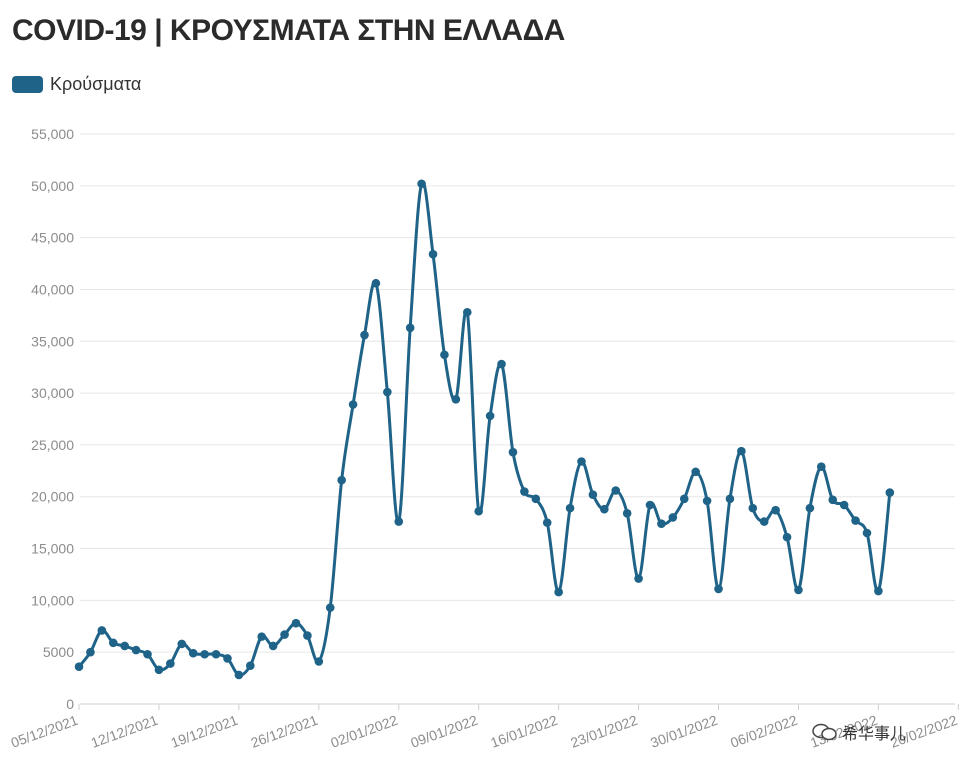 The height and width of the screenshot is (776, 969). Describe the element at coordinates (524, 731) in the screenshot. I see `x-tick-label: 16/01/2022` at that location.